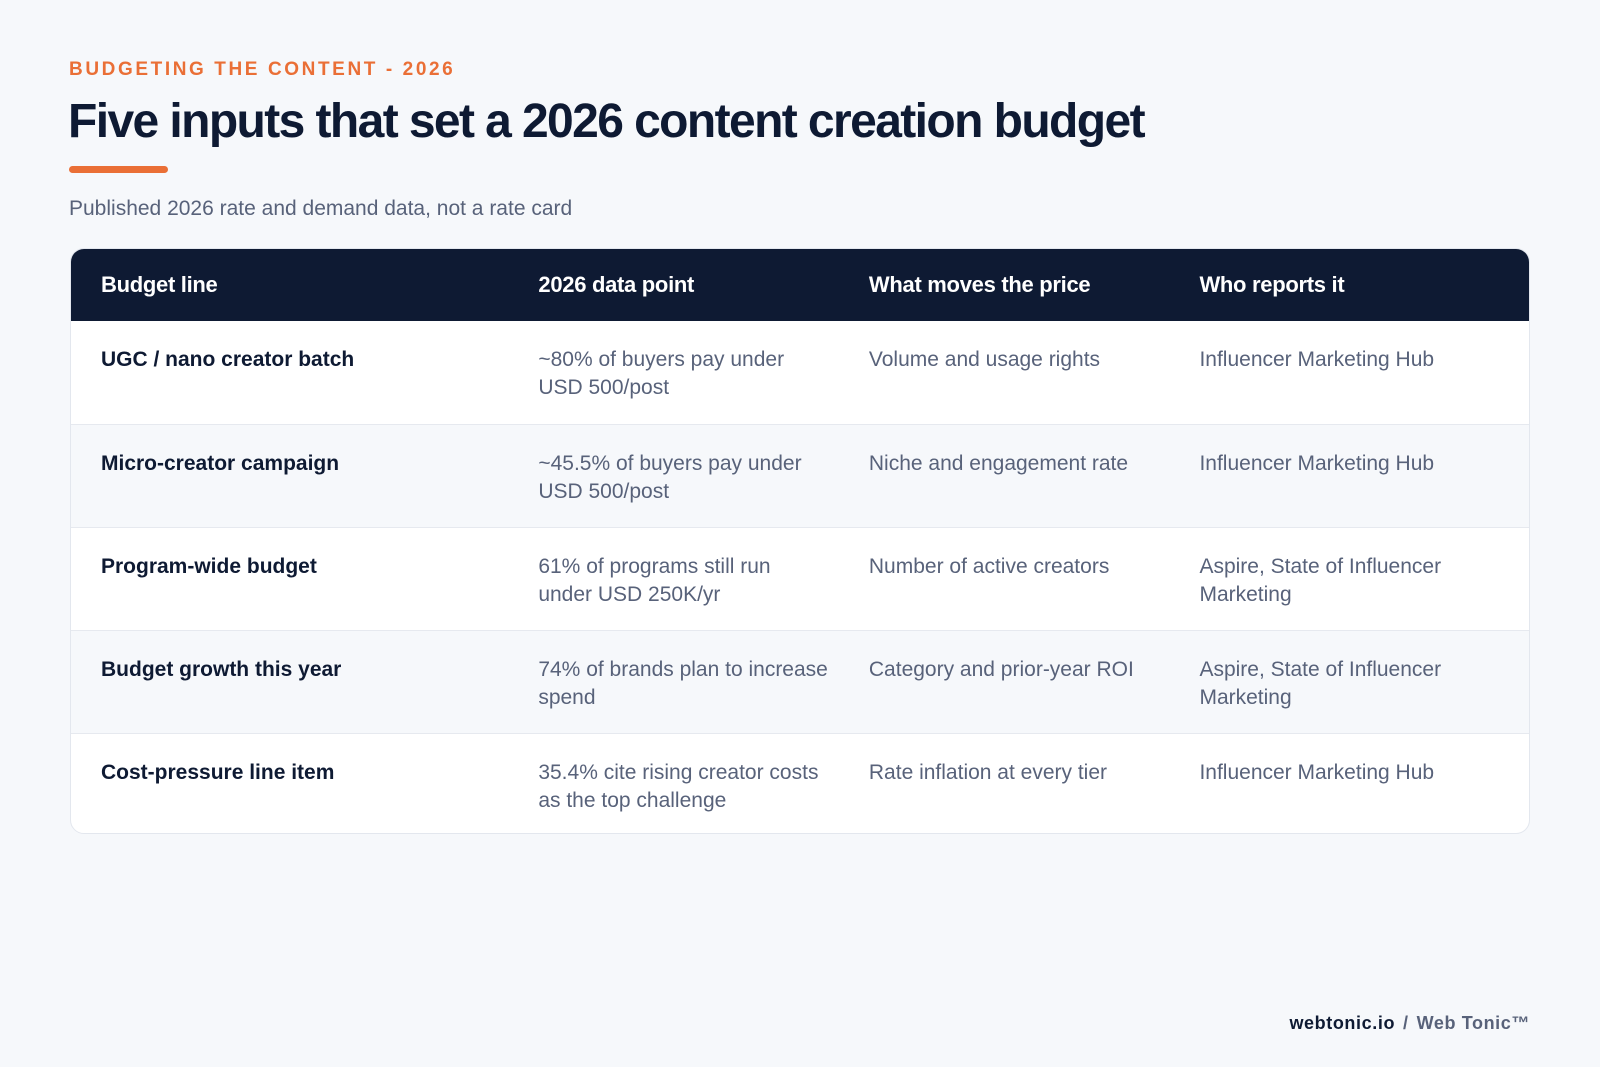  I want to click on cell-price-driver: Number of active creators, so click(989, 566).